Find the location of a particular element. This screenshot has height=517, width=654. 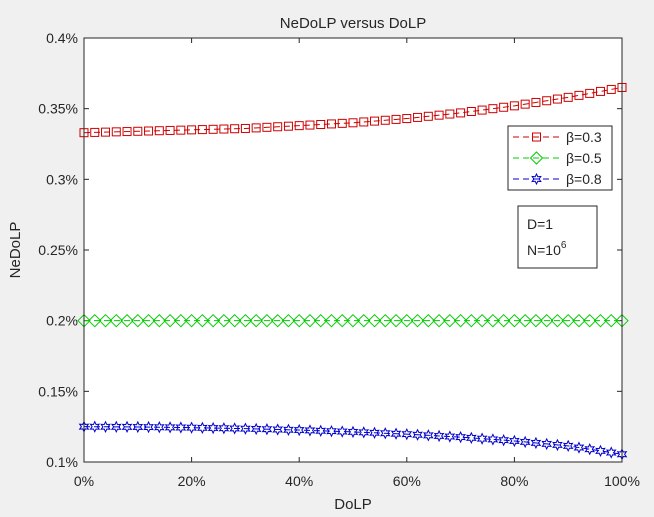

y-tick-label: 0.4% is located at coordinates (62, 38).